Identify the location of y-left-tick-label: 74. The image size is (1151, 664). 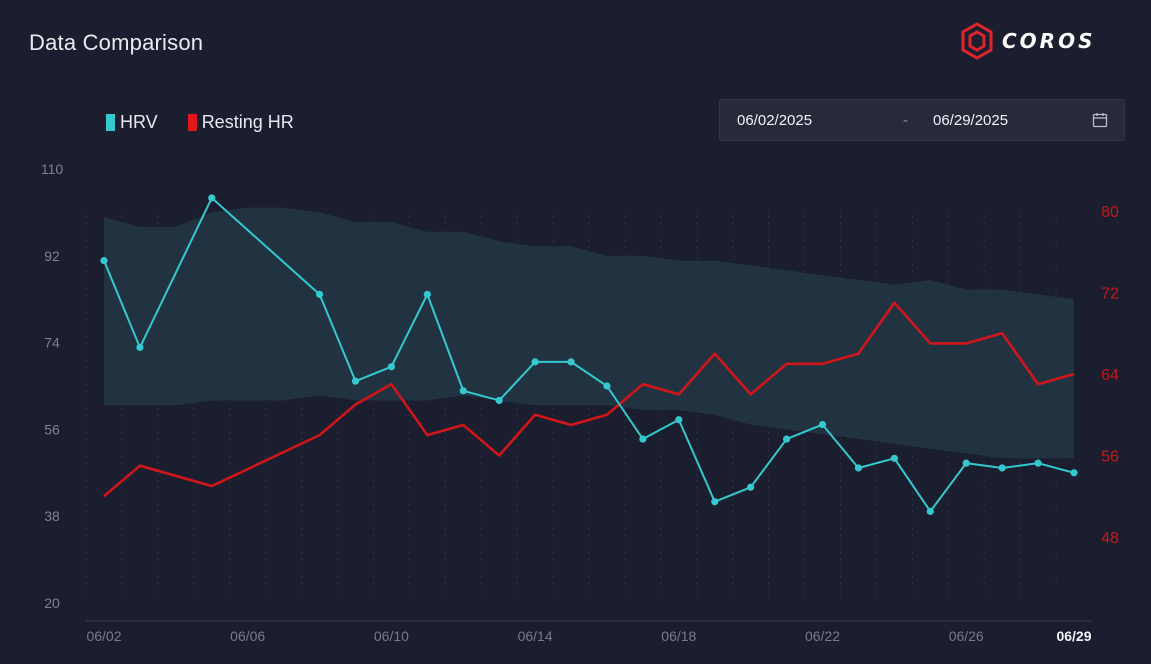
(52, 343).